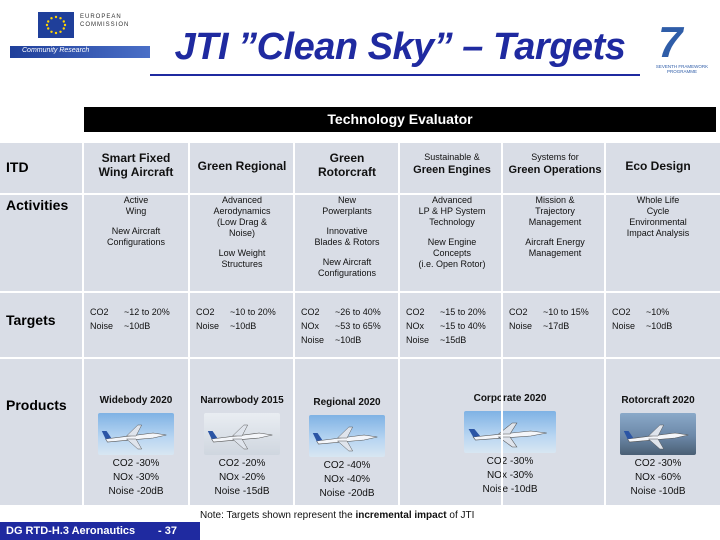 The height and width of the screenshot is (540, 720). I want to click on product-targets: CO2 -30% NOx -30% Noise -10dB, so click(510, 476).